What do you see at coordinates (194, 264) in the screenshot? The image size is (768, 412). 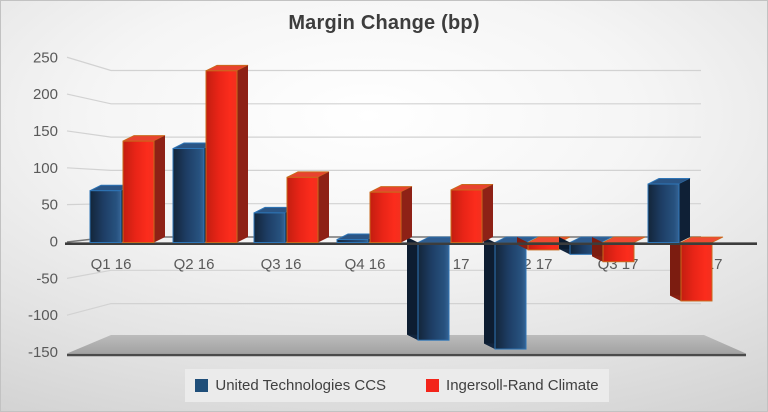 I see `x-category-label: Q2 16` at bounding box center [194, 264].